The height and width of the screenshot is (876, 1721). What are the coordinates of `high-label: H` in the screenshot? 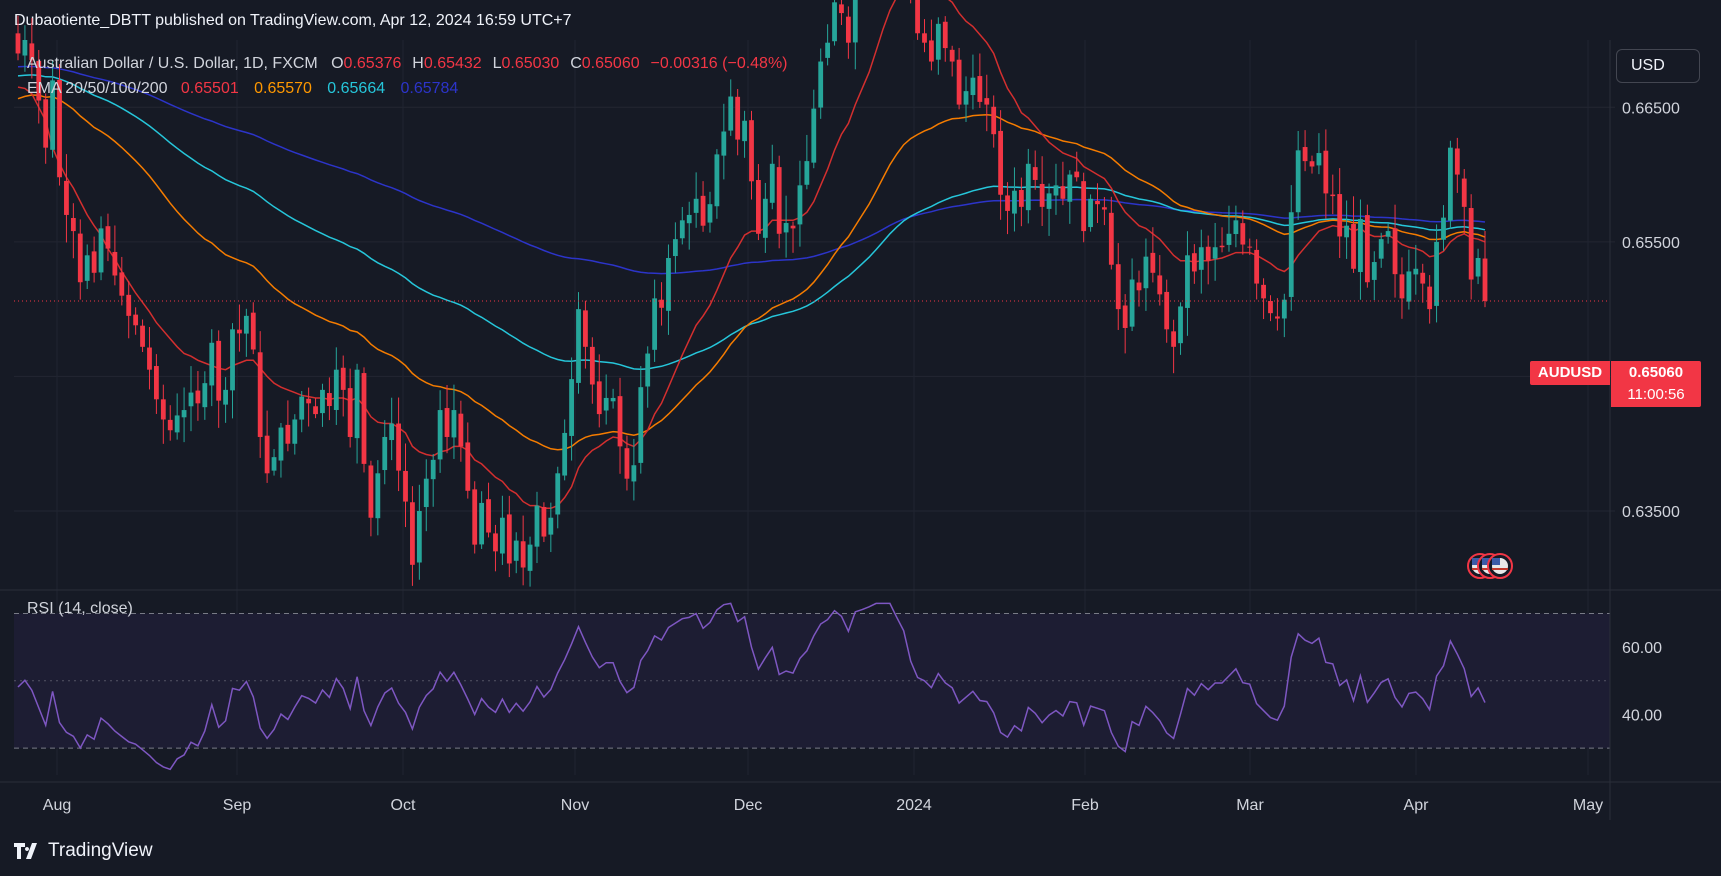 It's located at (418, 63).